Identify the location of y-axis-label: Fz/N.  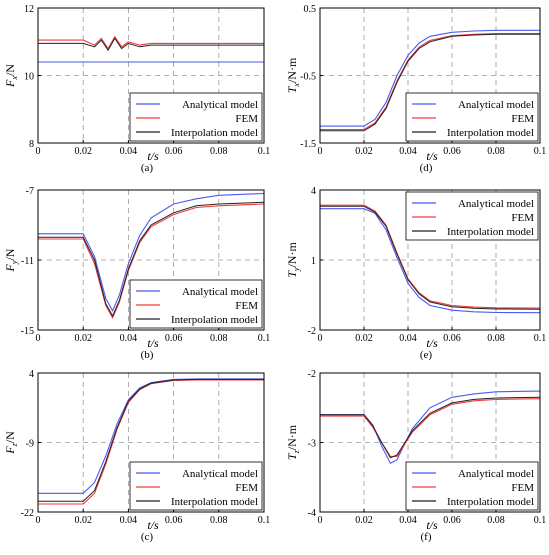
(11, 443).